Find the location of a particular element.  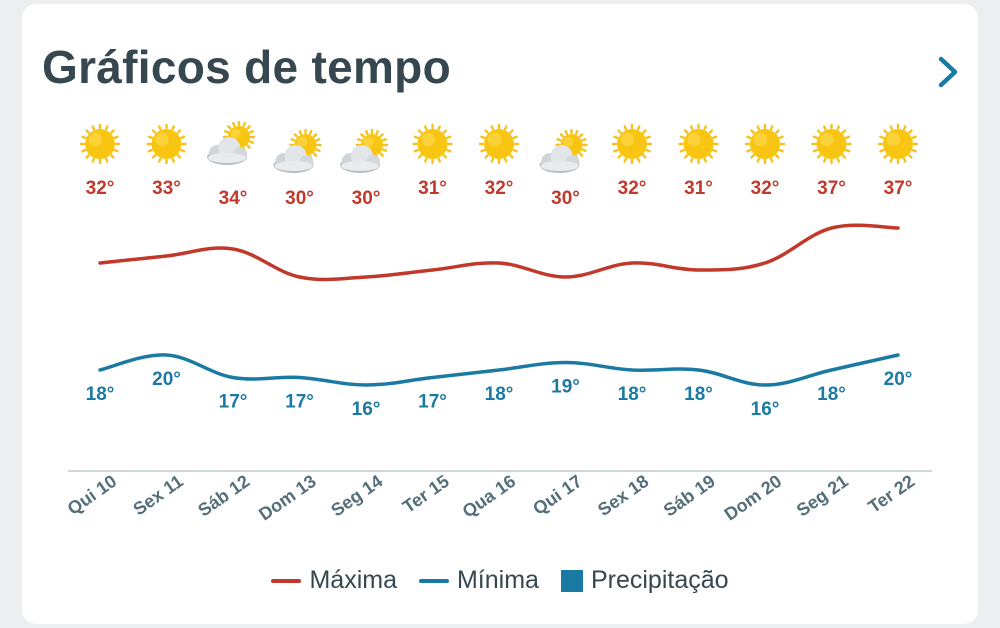

legend-label-precipitacao: Precipitação is located at coordinates (659, 580).